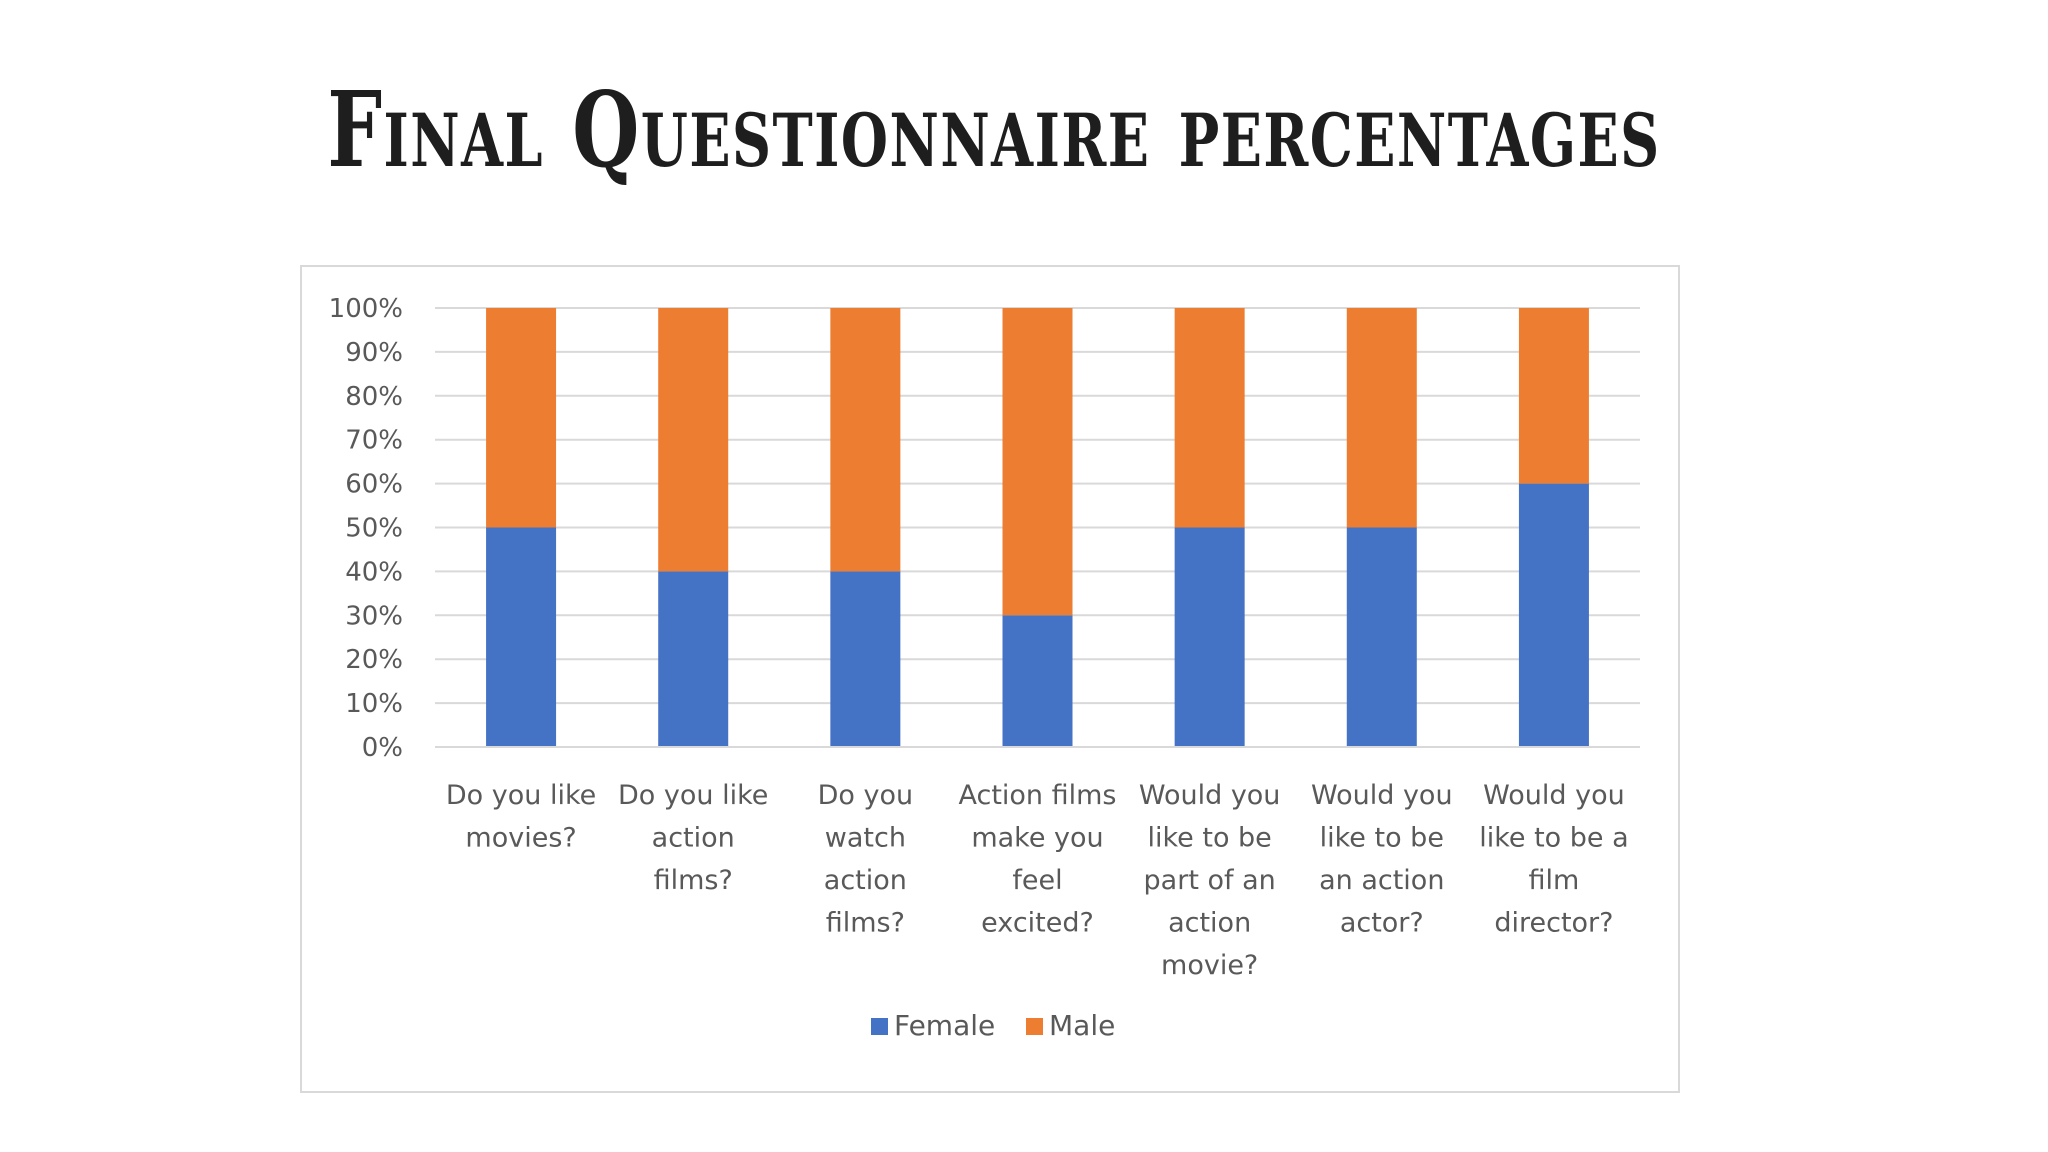 The height and width of the screenshot is (1152, 2048). What do you see at coordinates (866, 795) in the screenshot?
I see `x-category-label-line: Do you` at bounding box center [866, 795].